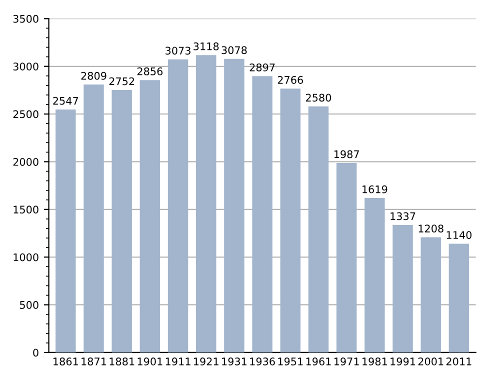 Image resolution: width=488 pixels, height=373 pixels. What do you see at coordinates (206, 362) in the screenshot?
I see `x-tick-label: 1921` at bounding box center [206, 362].